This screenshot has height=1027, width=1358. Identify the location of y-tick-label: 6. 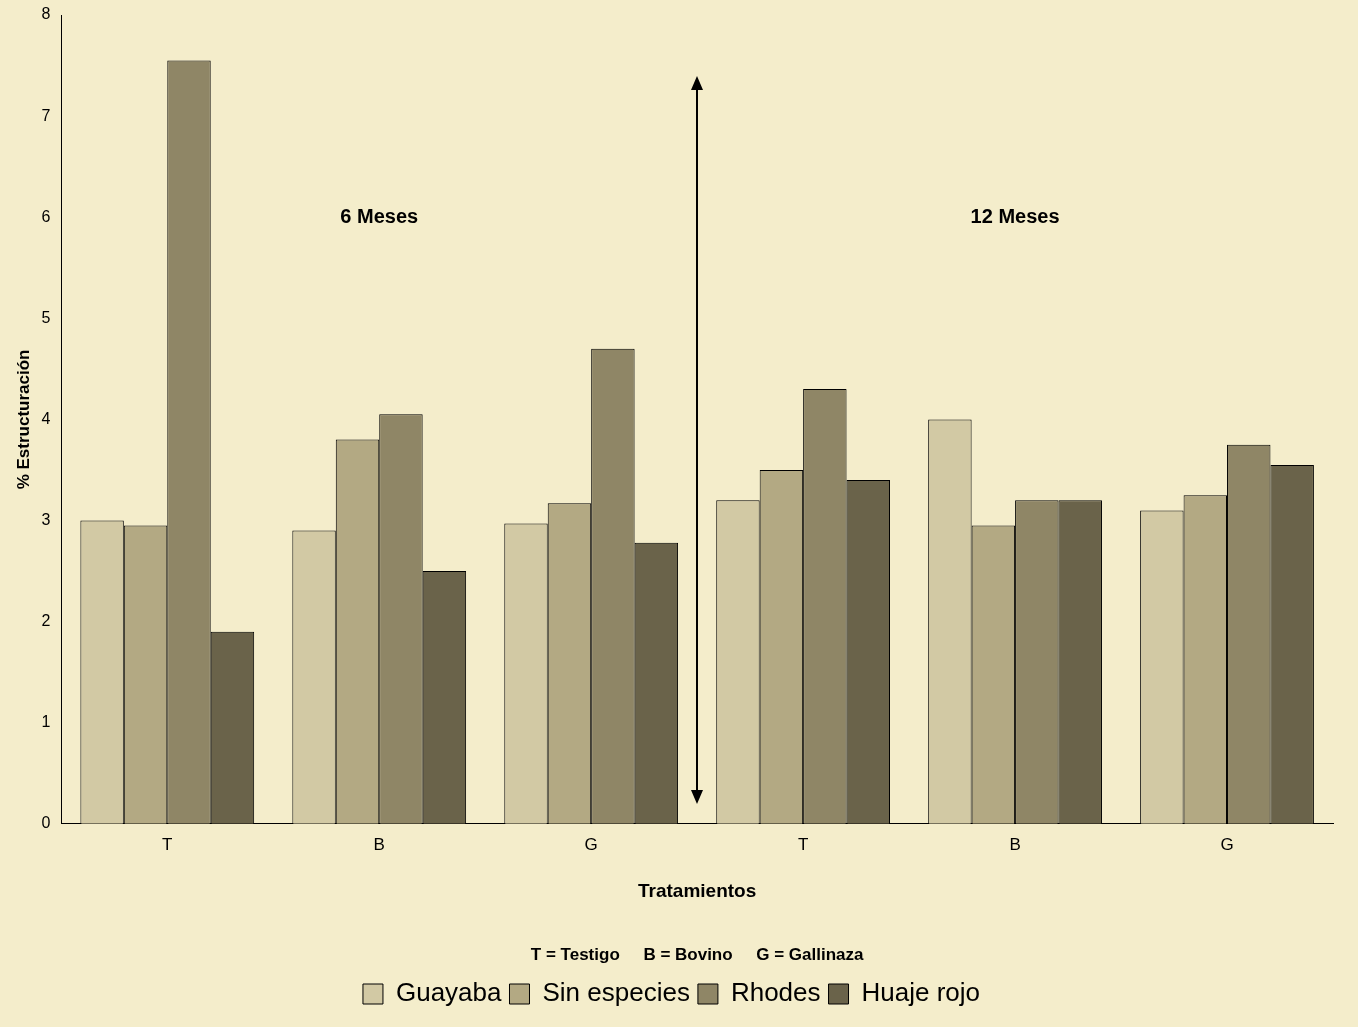
(46, 216).